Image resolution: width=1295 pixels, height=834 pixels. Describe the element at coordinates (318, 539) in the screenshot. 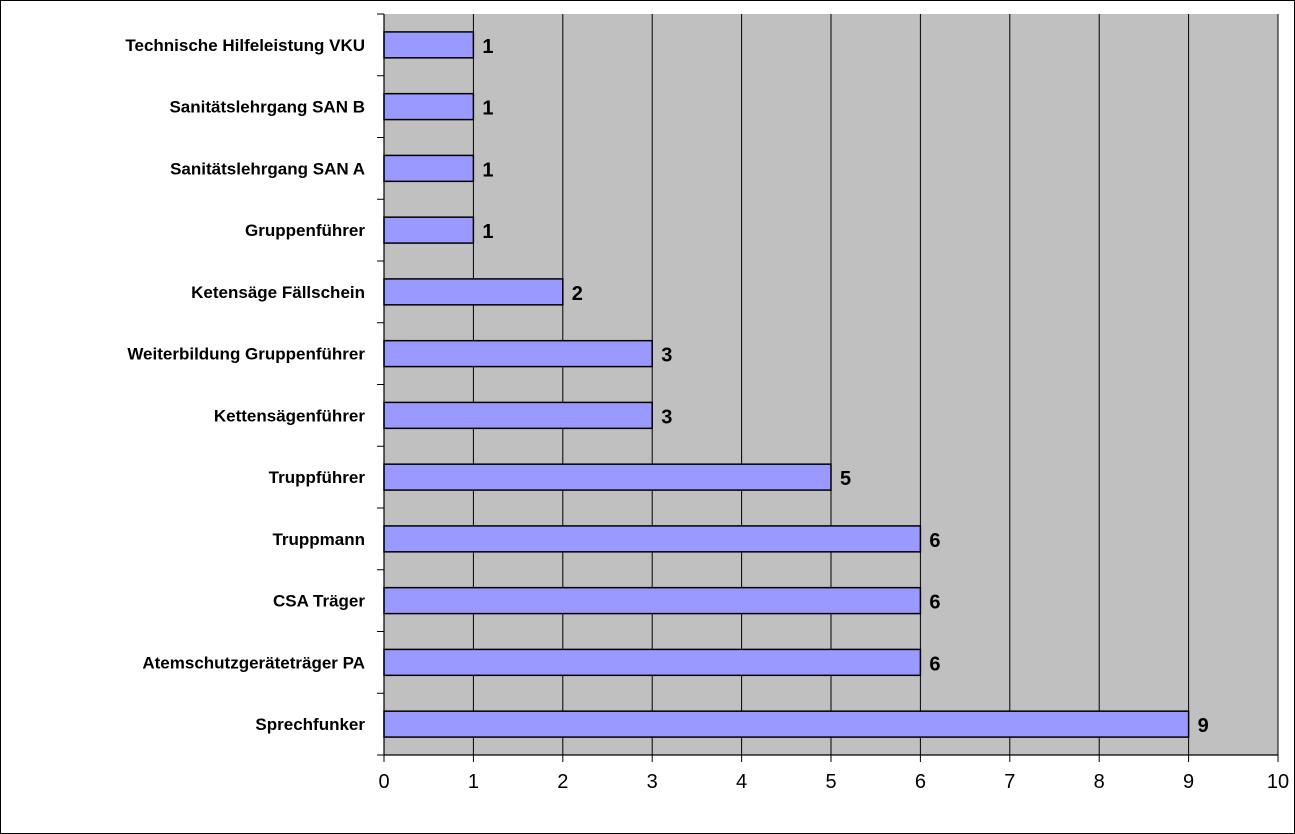

I see `category-label: Truppmann` at that location.